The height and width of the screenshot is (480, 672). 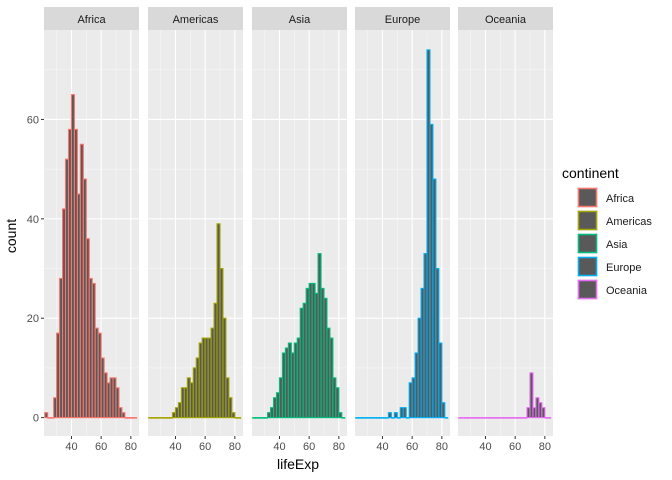 I want to click on y-axis-label: count, so click(x=11, y=236).